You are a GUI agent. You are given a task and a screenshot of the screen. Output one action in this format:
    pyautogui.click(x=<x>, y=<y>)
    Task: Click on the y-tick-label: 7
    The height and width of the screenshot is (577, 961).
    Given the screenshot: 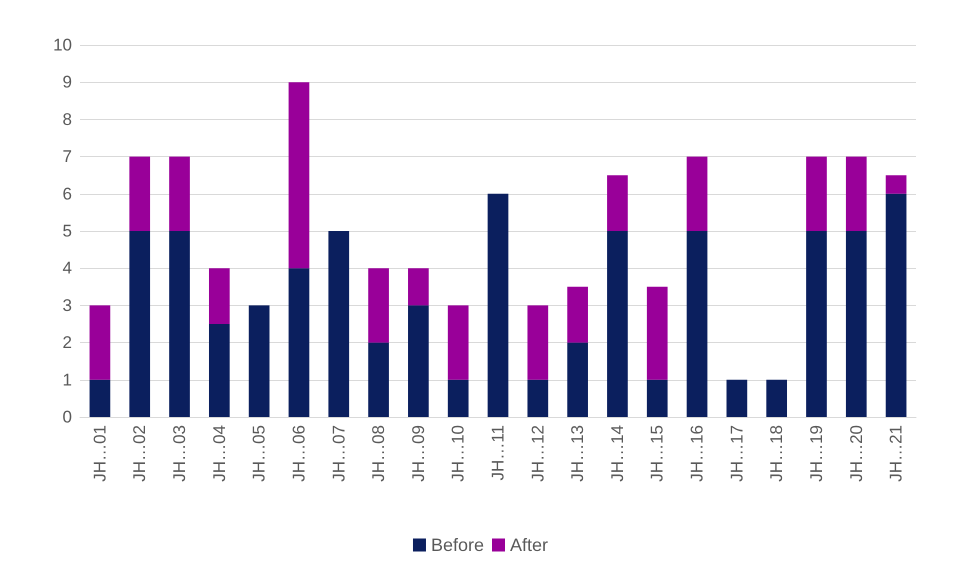 What is the action you would take?
    pyautogui.click(x=67, y=156)
    